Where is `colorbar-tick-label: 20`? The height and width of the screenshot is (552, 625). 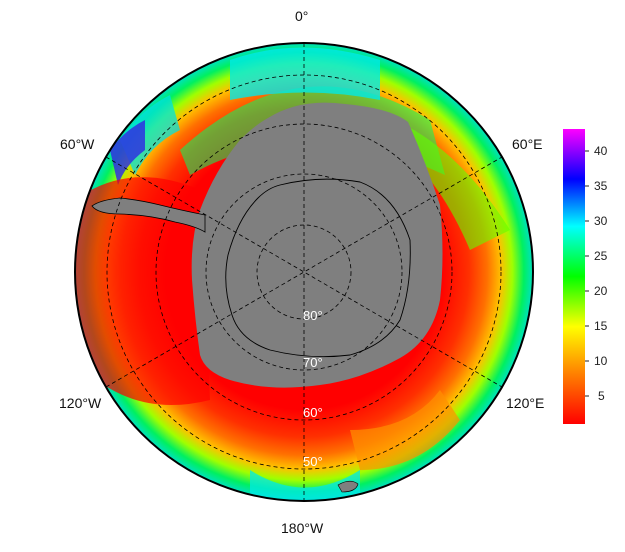 colorbar-tick-label: 20 is located at coordinates (601, 291).